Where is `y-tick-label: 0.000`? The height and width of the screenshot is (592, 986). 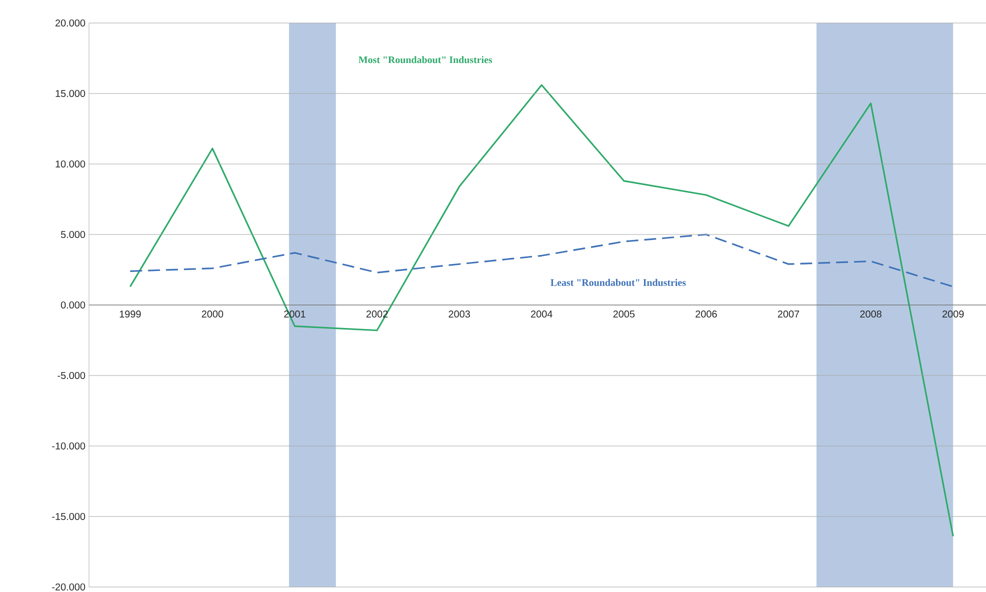 y-tick-label: 0.000 is located at coordinates (73, 305).